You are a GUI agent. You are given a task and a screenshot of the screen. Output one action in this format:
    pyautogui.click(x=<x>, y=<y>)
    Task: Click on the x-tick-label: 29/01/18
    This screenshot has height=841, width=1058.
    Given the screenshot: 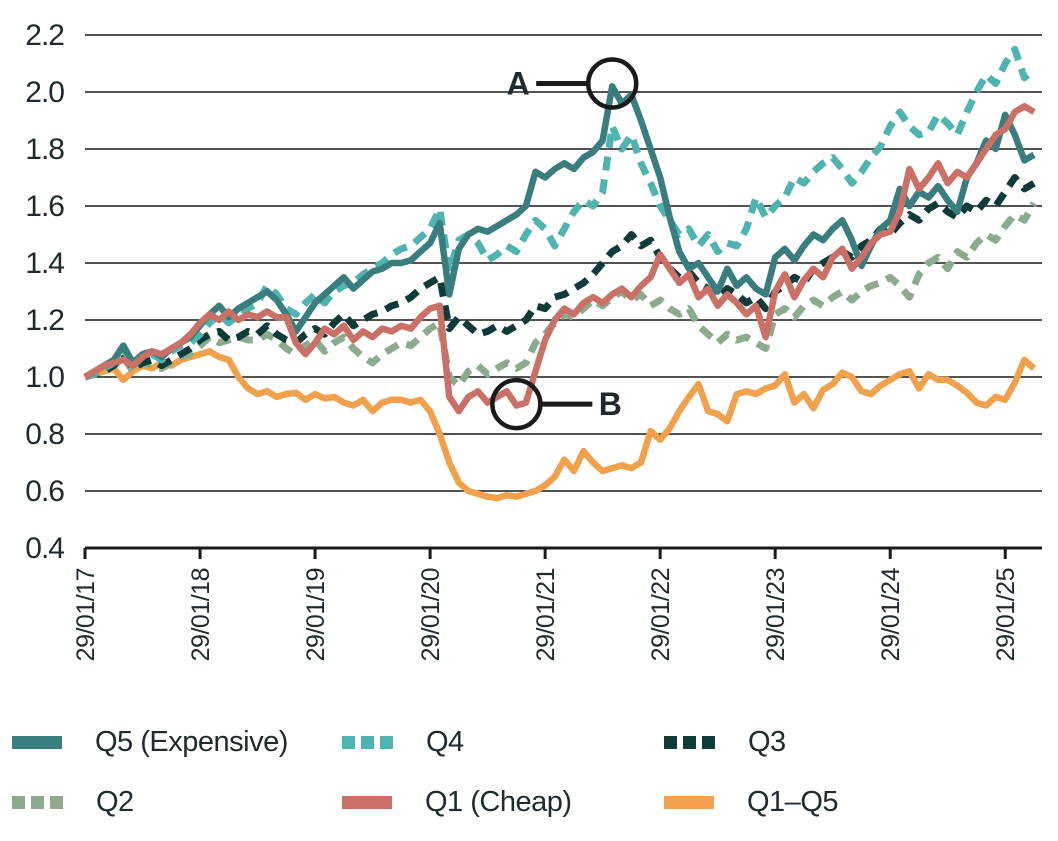 What is the action you would take?
    pyautogui.click(x=201, y=614)
    